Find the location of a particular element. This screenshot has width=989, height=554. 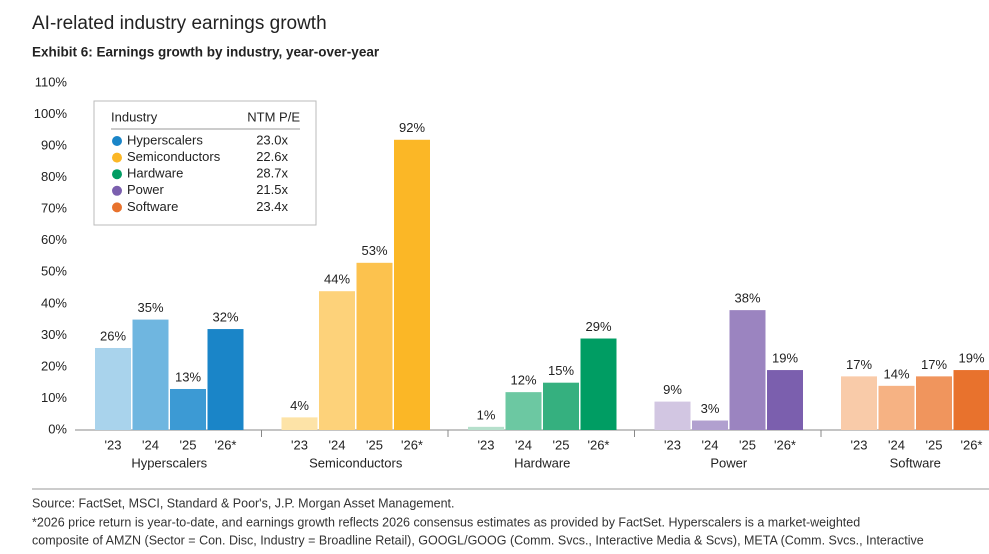

legend-label: Software is located at coordinates (152, 206).